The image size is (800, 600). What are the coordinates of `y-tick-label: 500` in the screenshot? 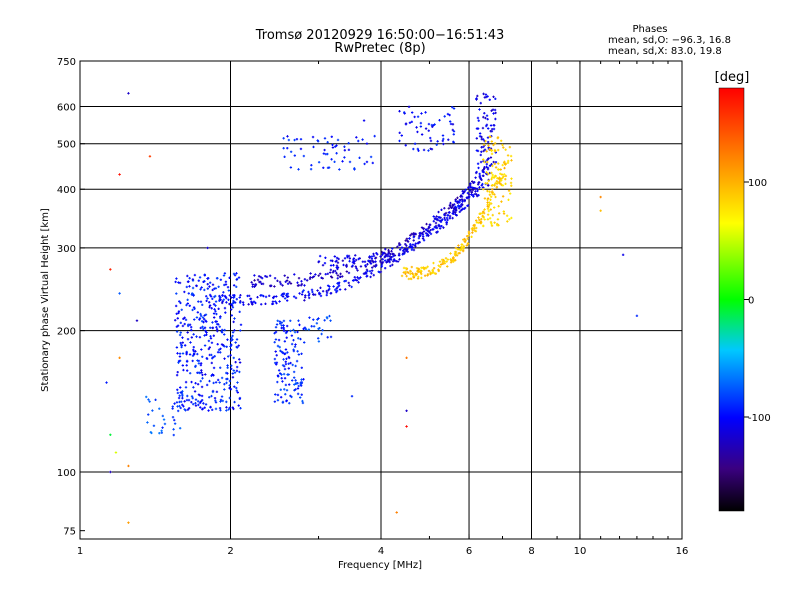 It's located at (66, 145).